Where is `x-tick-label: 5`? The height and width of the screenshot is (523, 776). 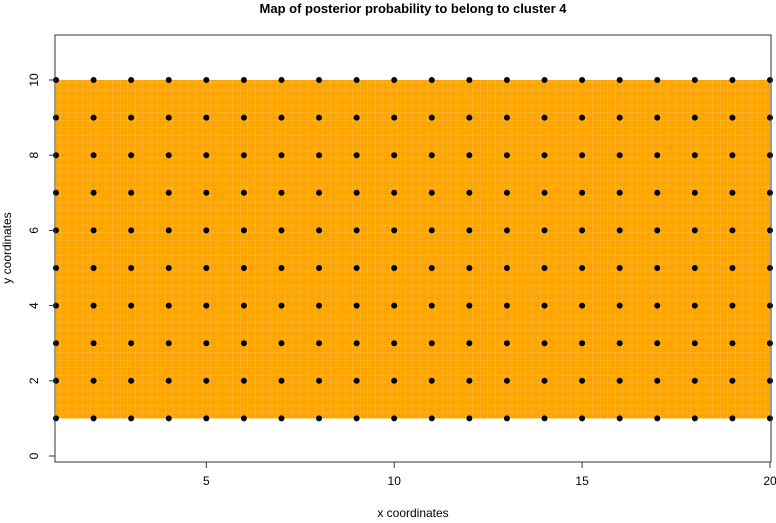
x-tick-label: 5 is located at coordinates (206, 481).